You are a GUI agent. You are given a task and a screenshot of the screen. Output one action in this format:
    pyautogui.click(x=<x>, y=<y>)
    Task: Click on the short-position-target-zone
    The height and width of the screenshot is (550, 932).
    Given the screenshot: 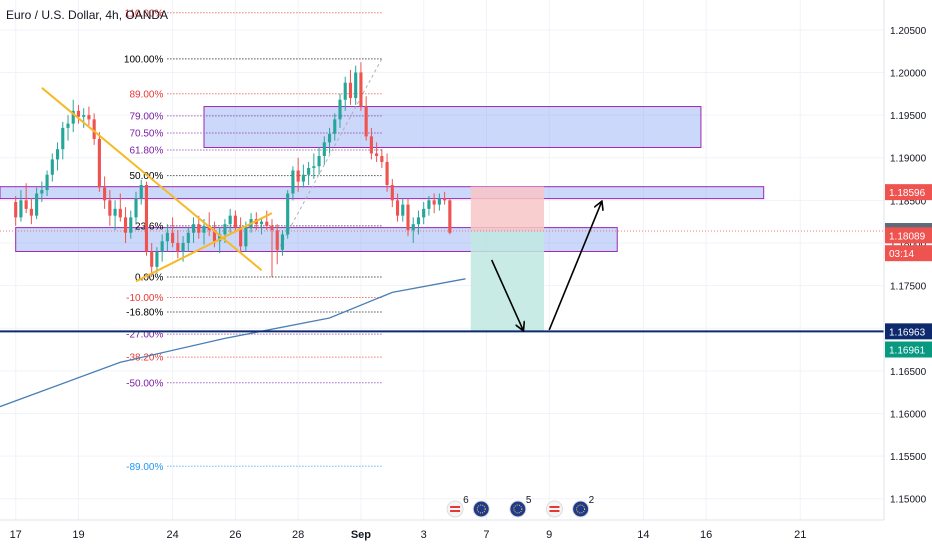 What is the action you would take?
    pyautogui.click(x=507, y=281)
    